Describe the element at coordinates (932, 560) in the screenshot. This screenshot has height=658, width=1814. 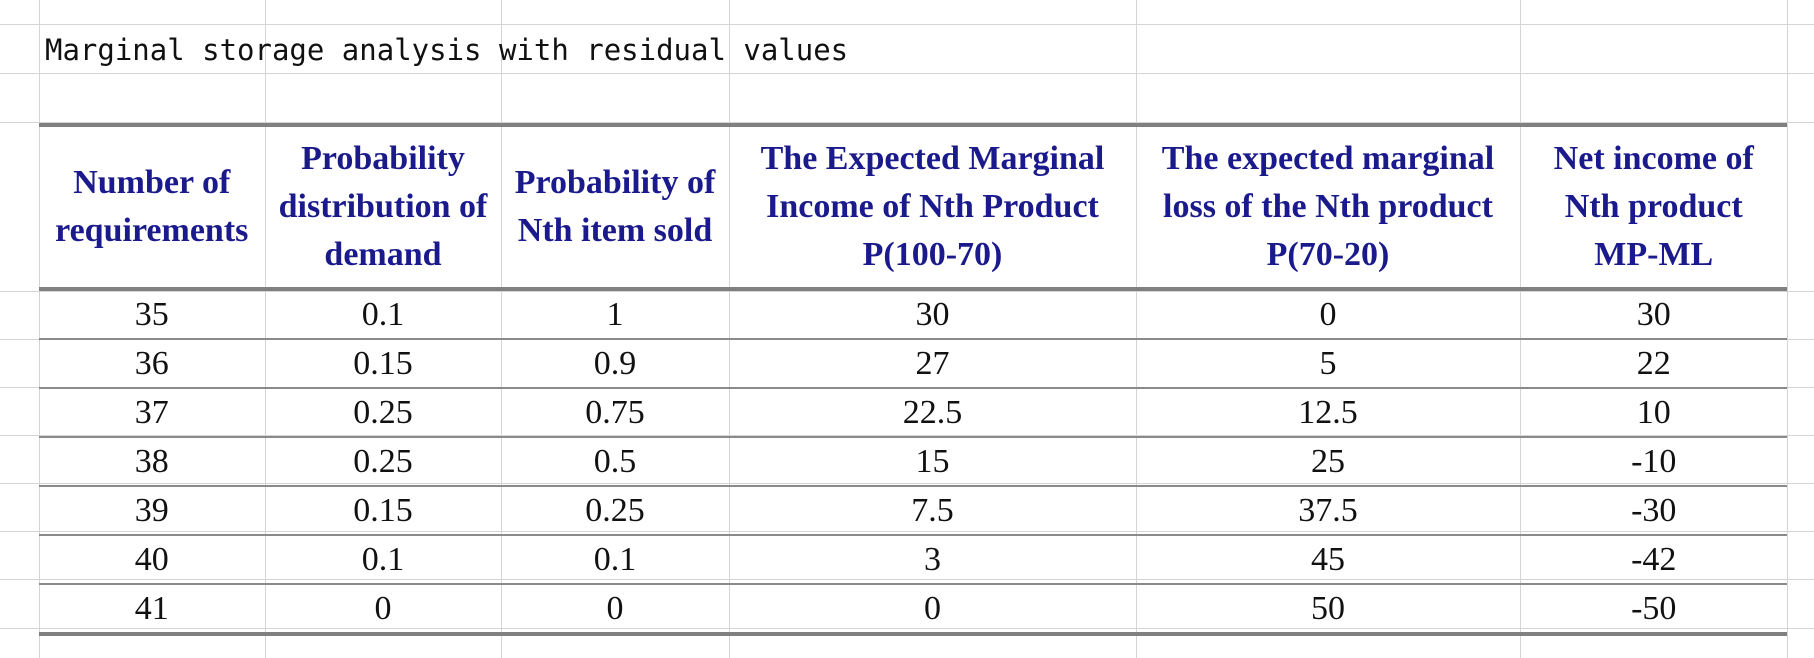
I see `table-cell: 3` at that location.